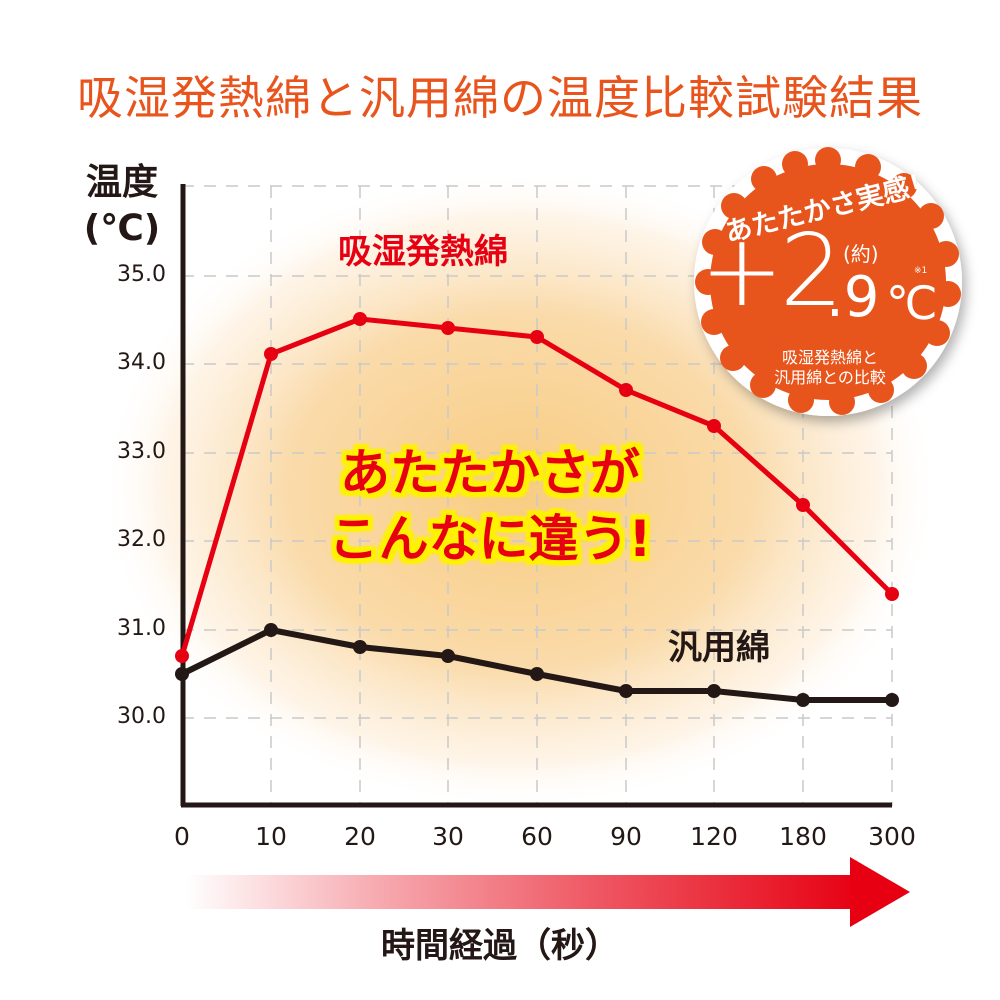 The width and height of the screenshot is (1000, 1000). What do you see at coordinates (490, 473) in the screenshot?
I see `callout-line1: あたたかさが` at bounding box center [490, 473].